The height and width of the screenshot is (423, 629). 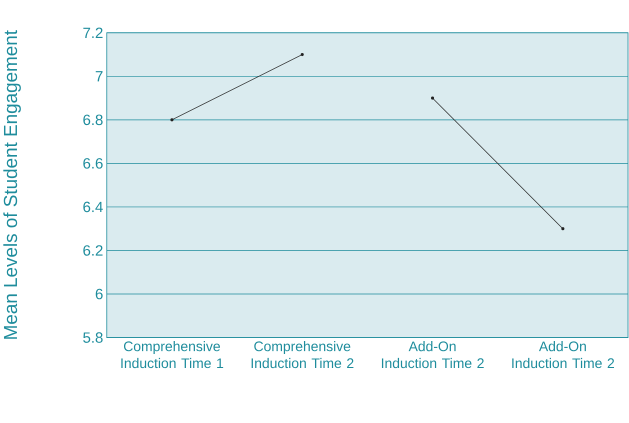 I want to click on x-tick-label: Comprehensive Induction Time 2, so click(x=303, y=354).